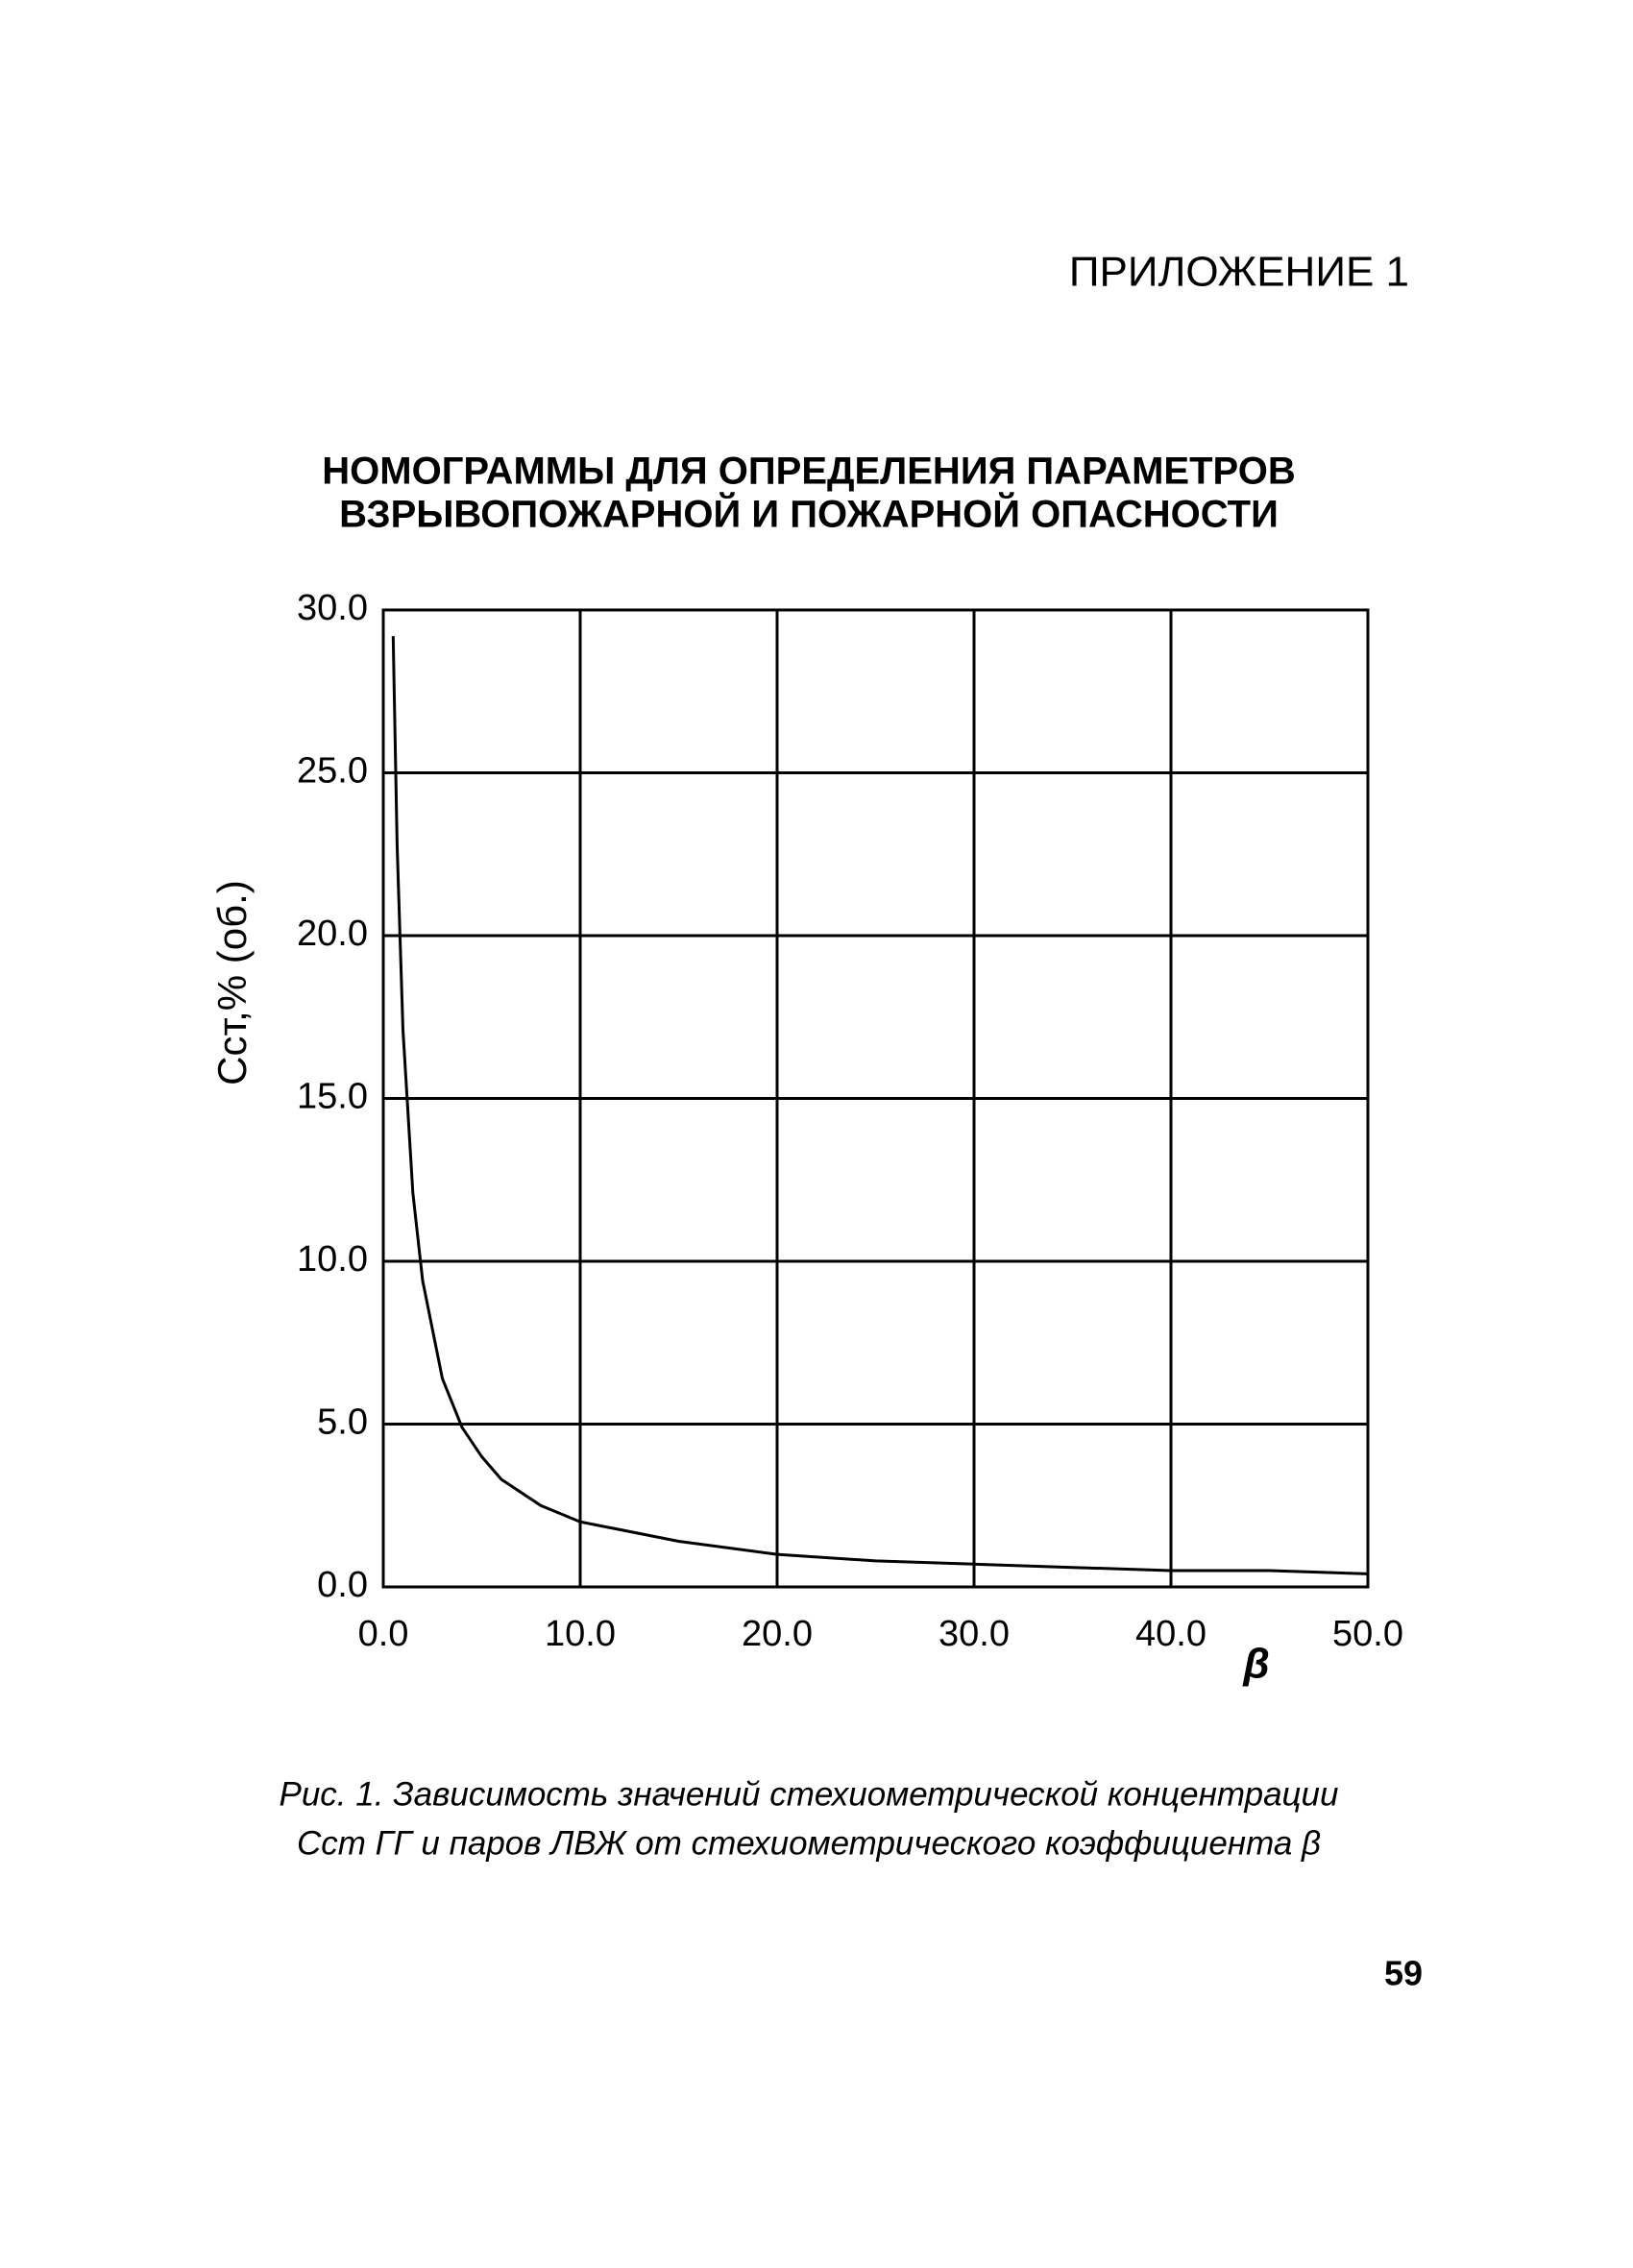 The width and height of the screenshot is (1633, 2268). What do you see at coordinates (332, 771) in the screenshot?
I see `y-tick-label: 25.0` at bounding box center [332, 771].